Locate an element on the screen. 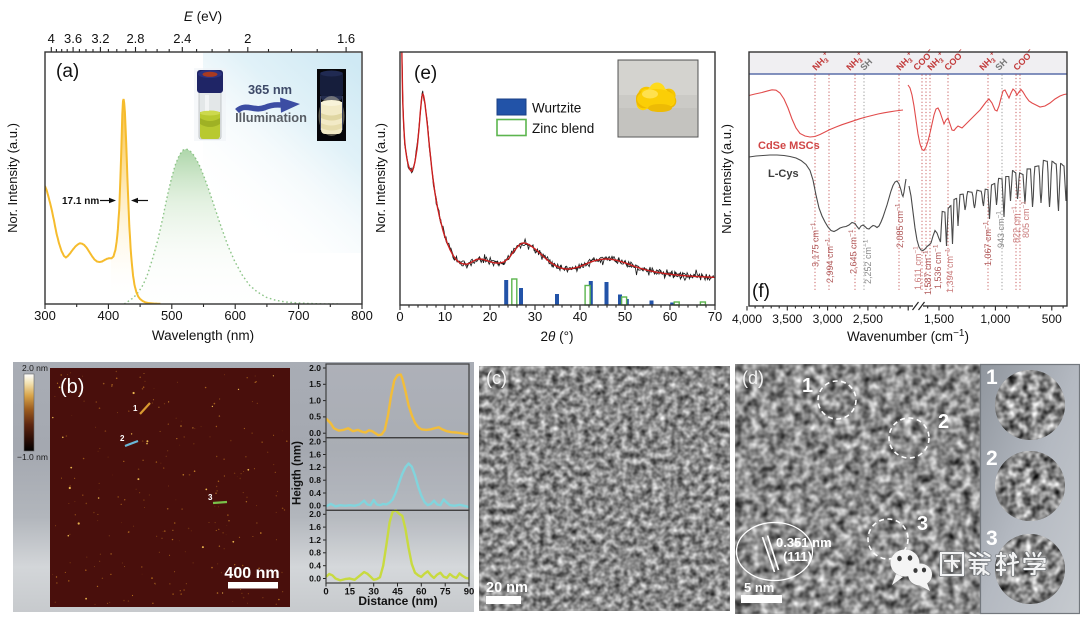 The width and height of the screenshot is (1080, 619). svg-text: Zinc blend is located at coordinates (563, 128).